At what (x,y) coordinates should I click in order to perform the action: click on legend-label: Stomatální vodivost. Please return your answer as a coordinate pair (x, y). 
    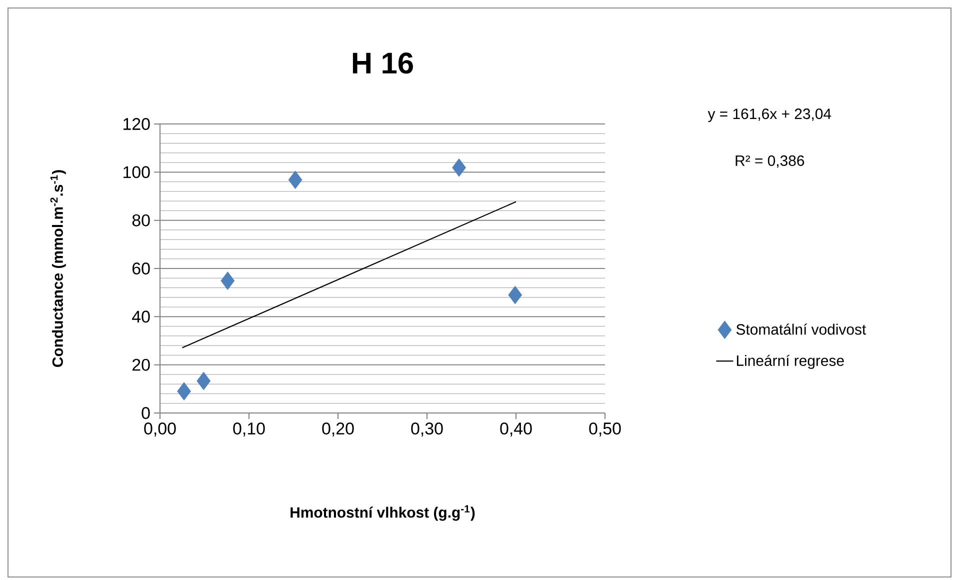
    Looking at the image, I should click on (801, 329).